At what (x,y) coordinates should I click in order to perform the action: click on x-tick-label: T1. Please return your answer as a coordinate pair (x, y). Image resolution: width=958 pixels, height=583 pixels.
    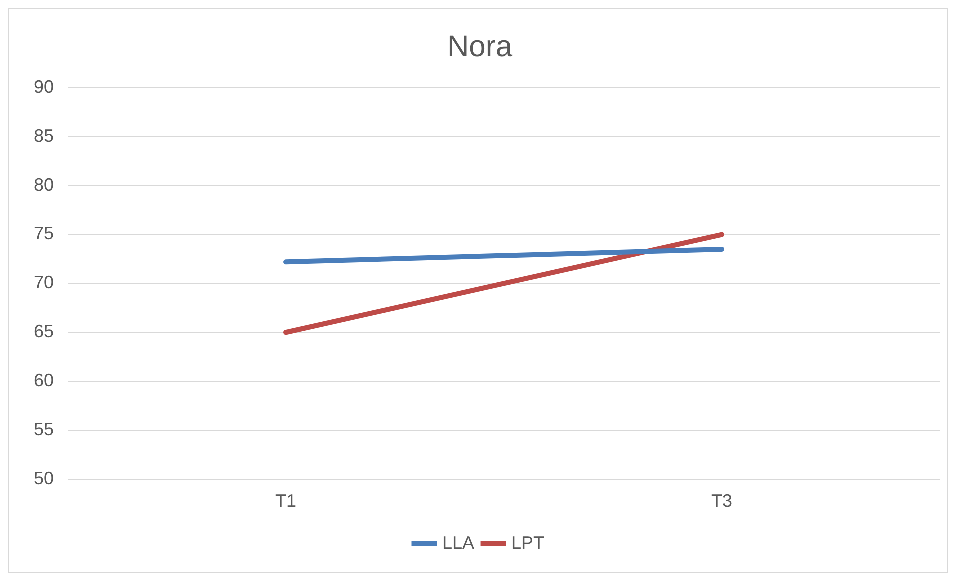
    Looking at the image, I should click on (286, 501).